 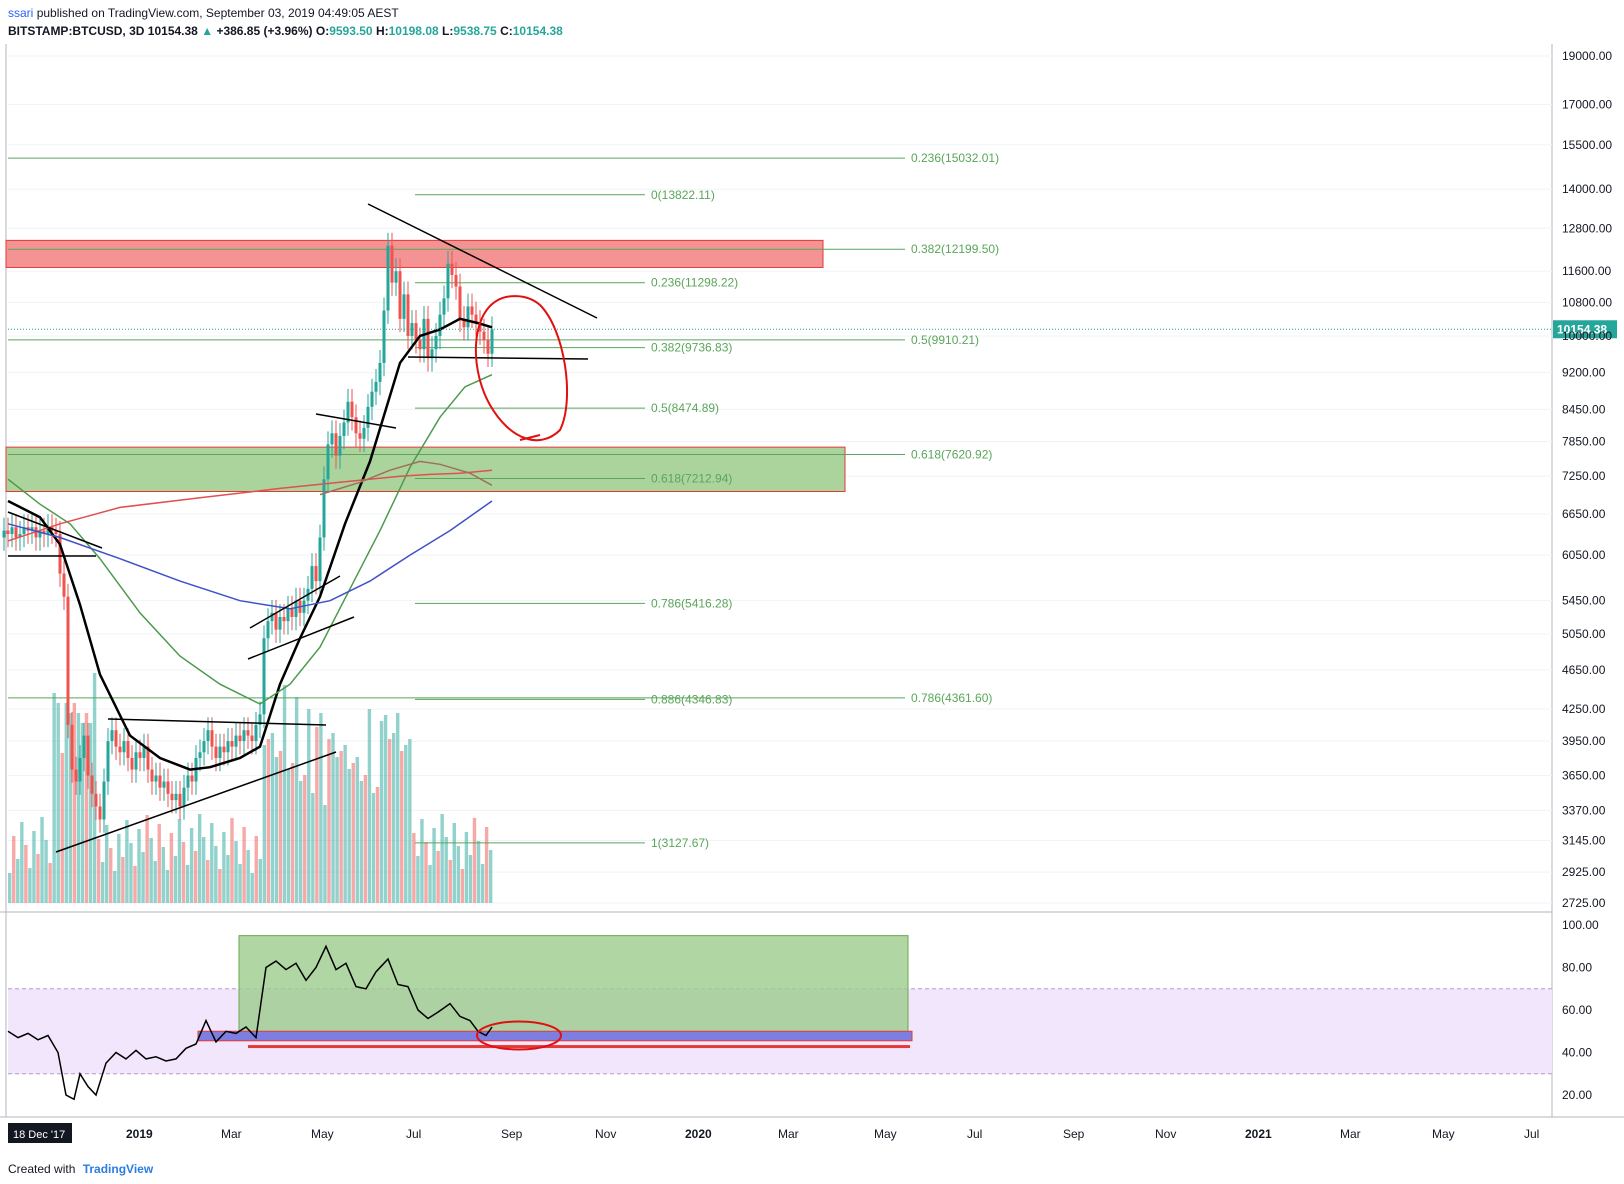 I want to click on created-with-text: Created with, so click(x=42, y=1169).